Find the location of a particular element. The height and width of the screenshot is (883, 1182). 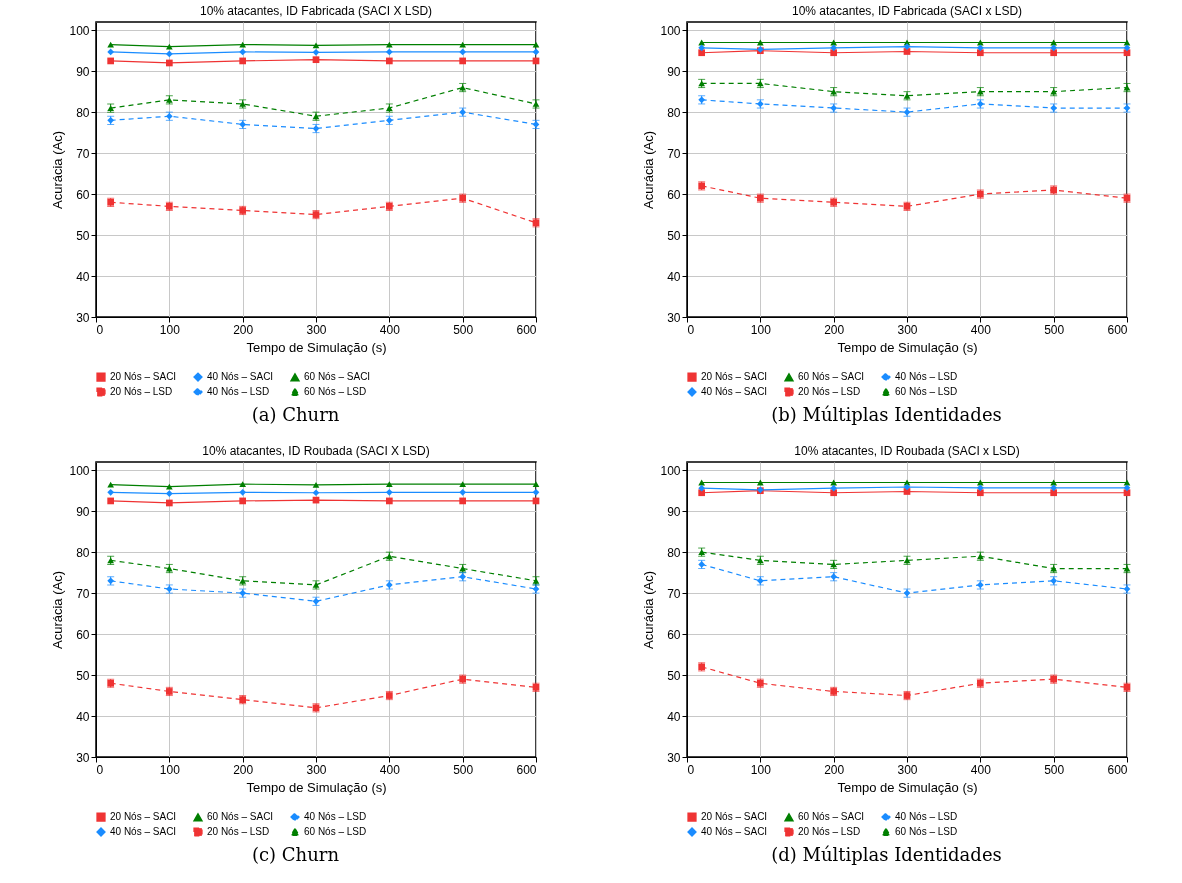

text: (d) Múltiplas Identidades is located at coordinates (886, 854).